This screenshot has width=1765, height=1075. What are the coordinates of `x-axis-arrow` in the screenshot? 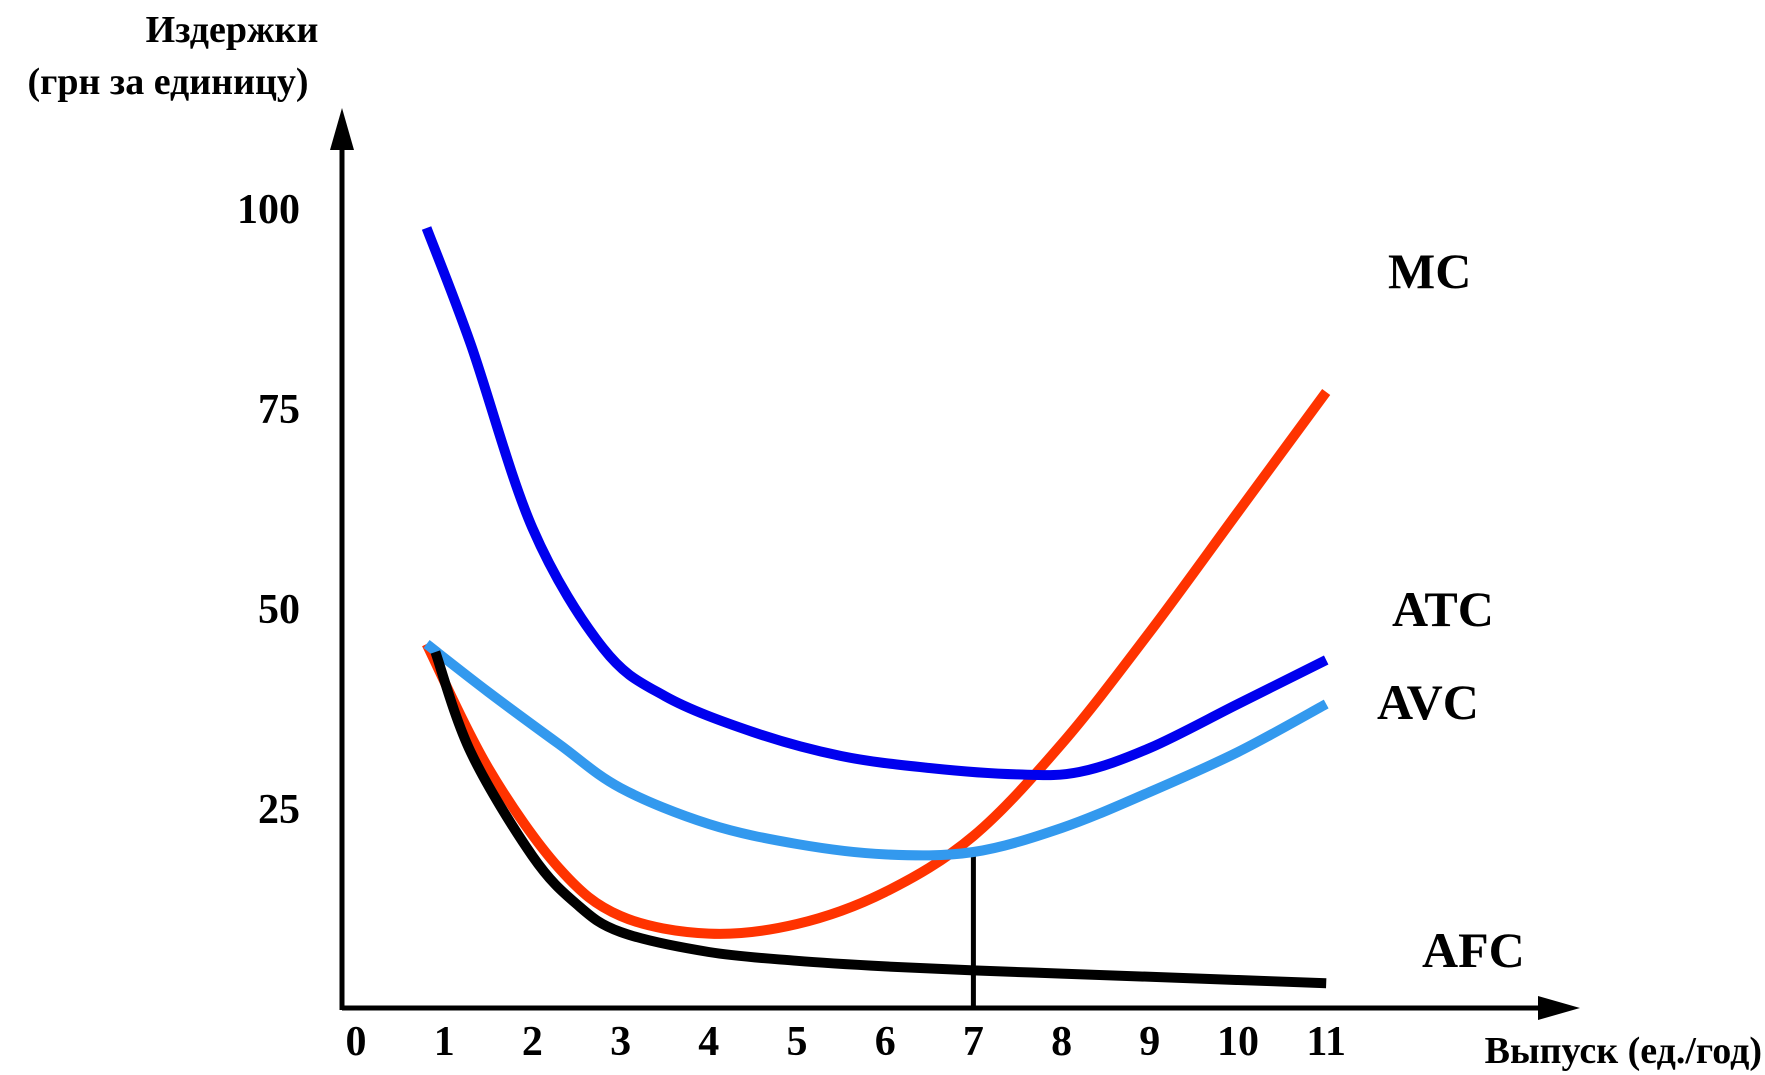 It's located at (1559, 1008).